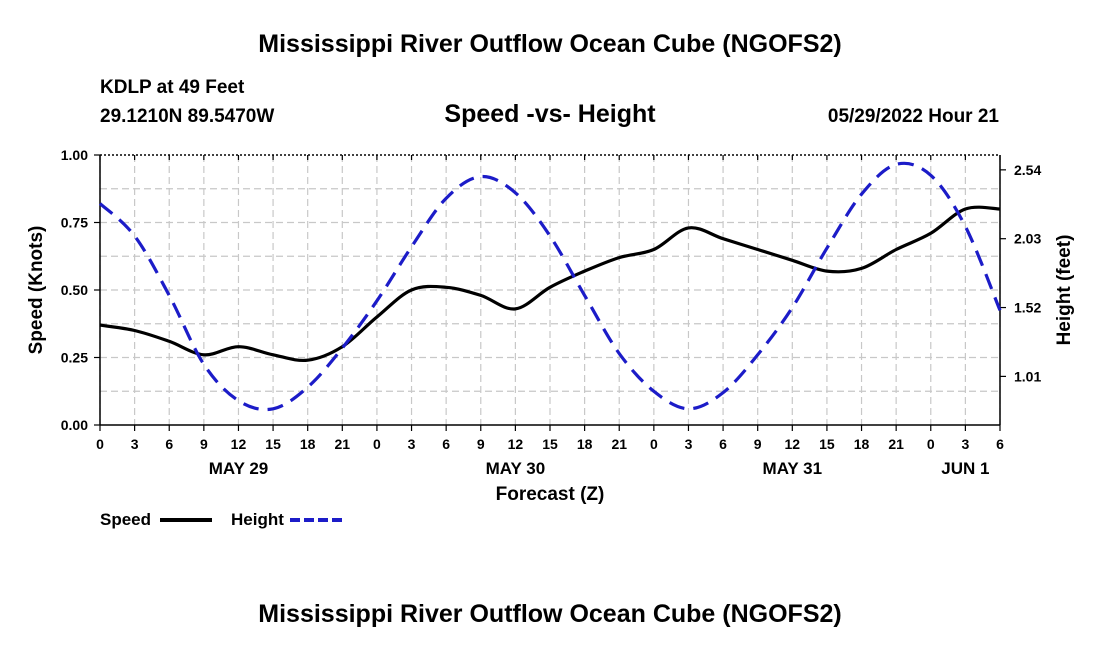 This screenshot has height=650, width=1100. I want to click on x-day-label: MAY 31, so click(793, 468).